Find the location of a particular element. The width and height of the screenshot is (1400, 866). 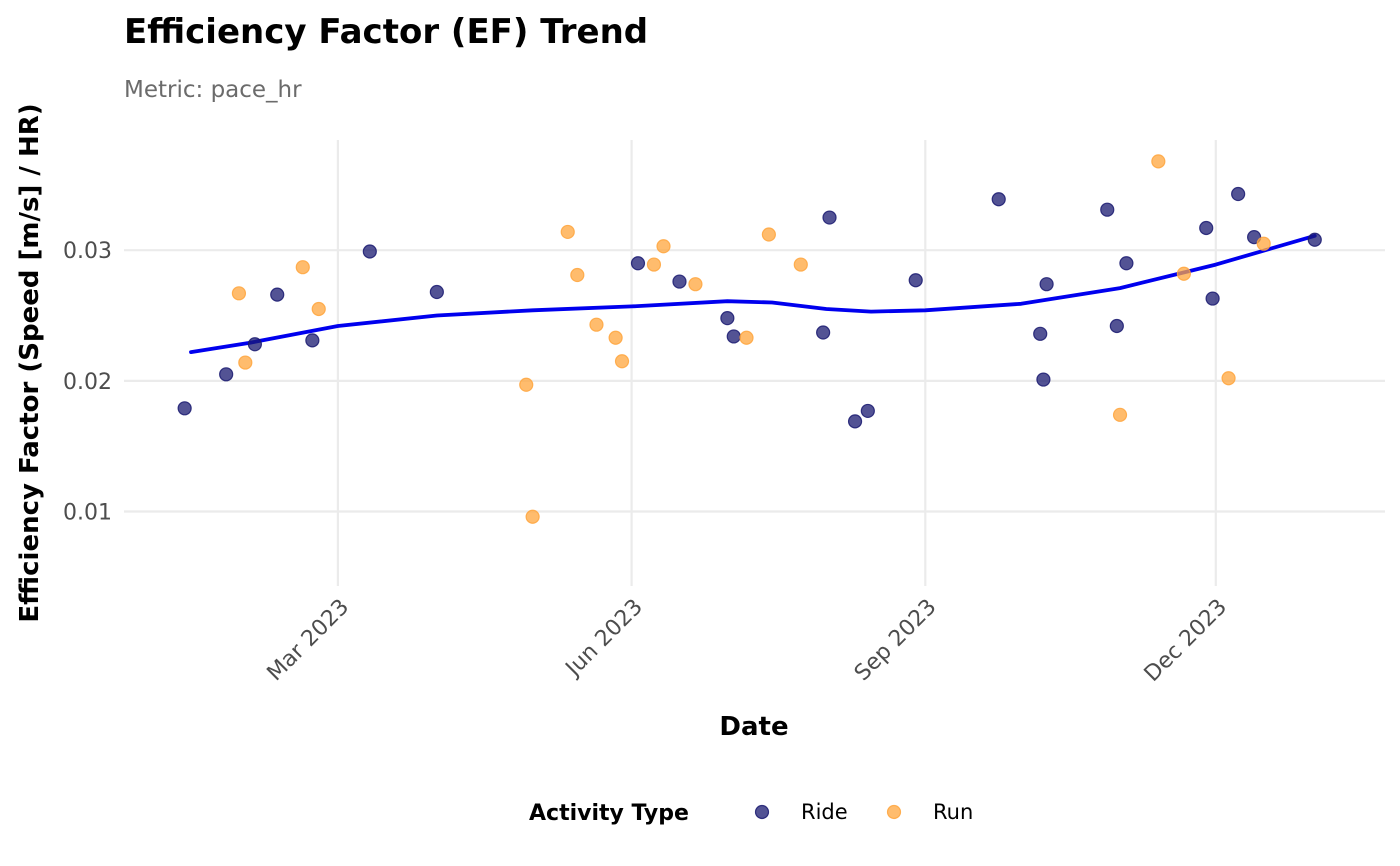

legend-swatch-run is located at coordinates (894, 812).